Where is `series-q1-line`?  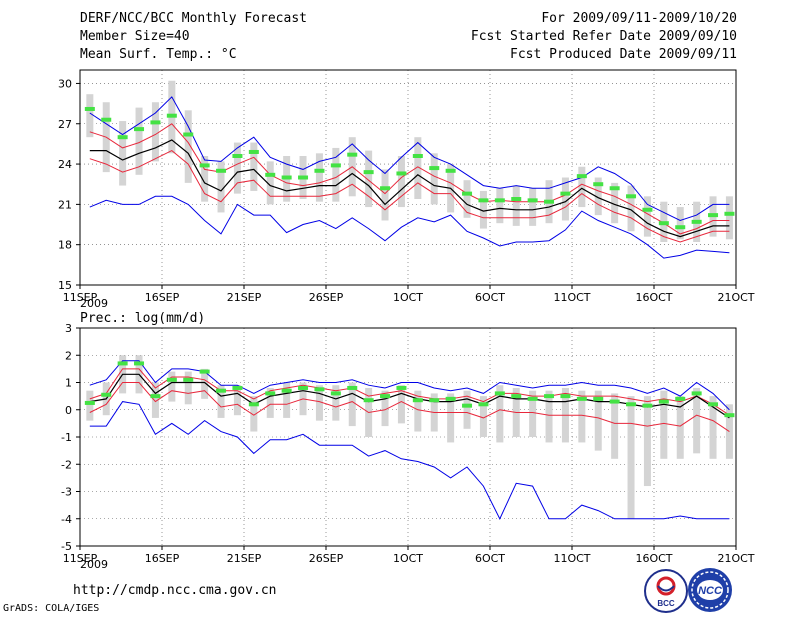
series-q1-line is located at coordinates (409, 407).